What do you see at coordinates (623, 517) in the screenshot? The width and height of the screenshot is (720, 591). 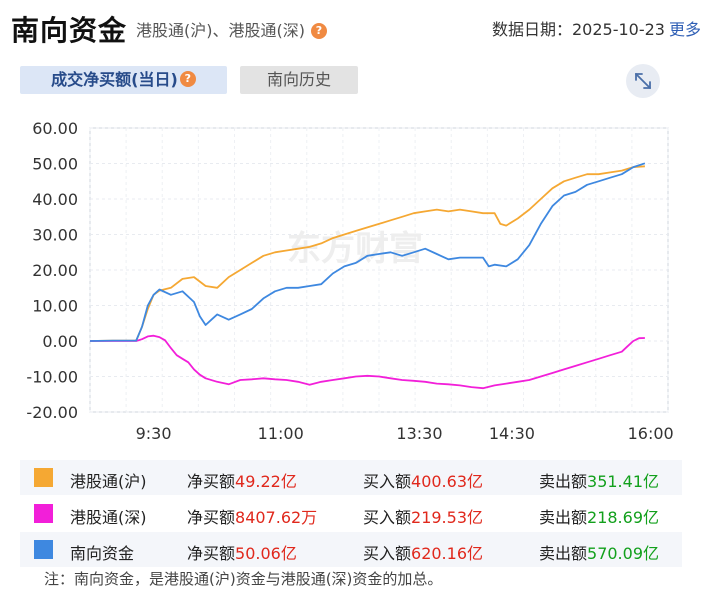 I see `sell-value: 218.69亿` at bounding box center [623, 517].